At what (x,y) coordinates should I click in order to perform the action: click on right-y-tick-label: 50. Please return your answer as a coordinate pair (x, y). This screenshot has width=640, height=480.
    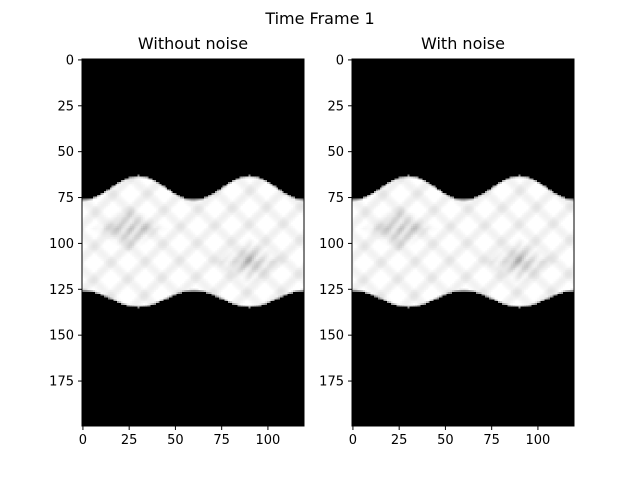
    Looking at the image, I should click on (335, 152).